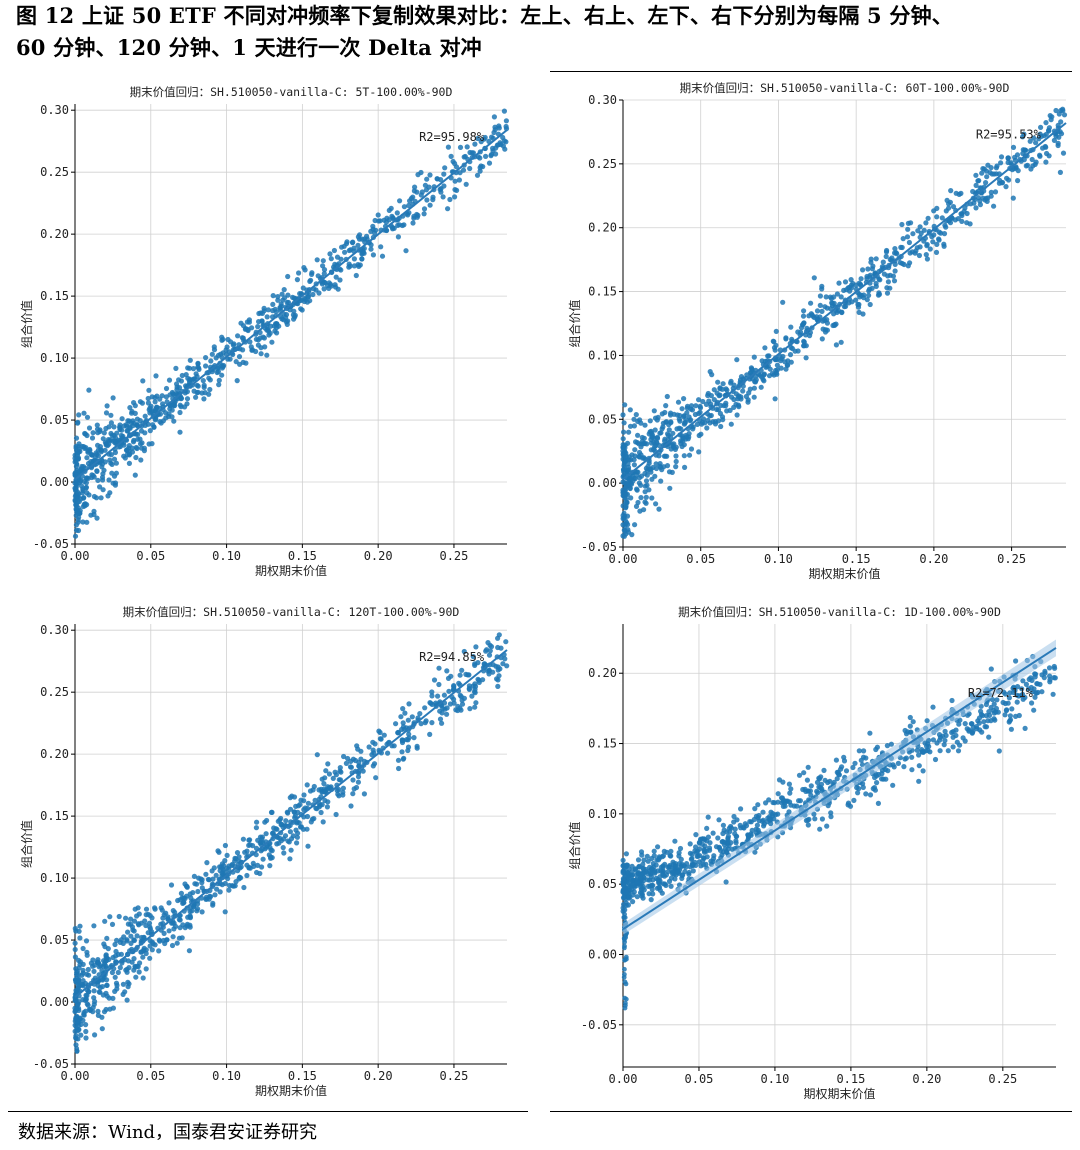 The height and width of the screenshot is (1150, 1080). Describe the element at coordinates (54, 630) in the screenshot. I see `y-tick-label: 0.30` at that location.